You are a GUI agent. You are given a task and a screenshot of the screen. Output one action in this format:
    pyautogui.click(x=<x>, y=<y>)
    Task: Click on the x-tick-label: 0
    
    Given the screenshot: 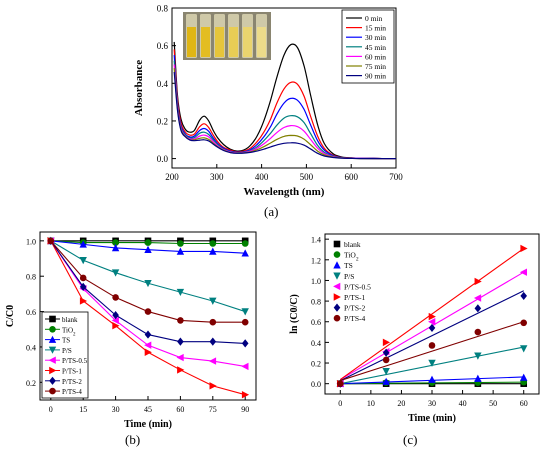 What is the action you would take?
    pyautogui.click(x=340, y=403)
    